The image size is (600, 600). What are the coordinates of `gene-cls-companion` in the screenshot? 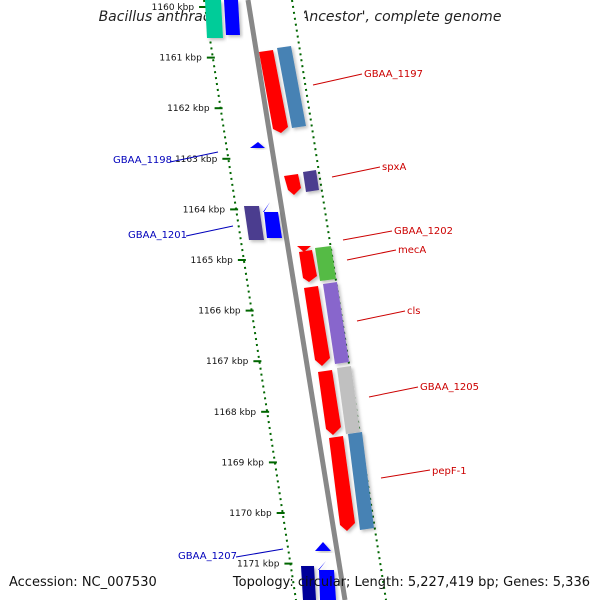 It's located at (336, 323).